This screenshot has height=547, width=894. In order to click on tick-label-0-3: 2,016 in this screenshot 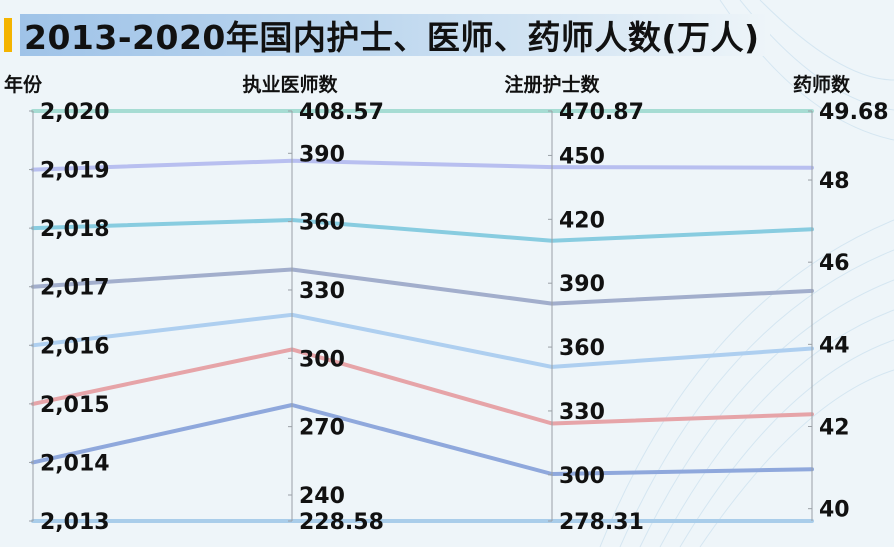, I will do `click(75, 346)`.